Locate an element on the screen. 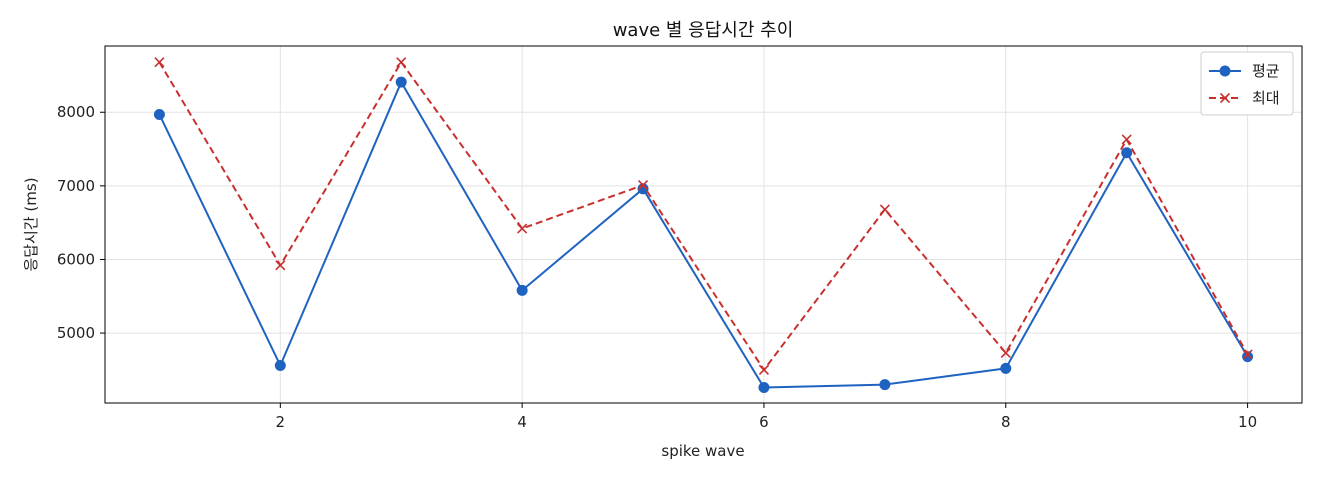 This screenshot has width=1320, height=480. x-tick-label: 6 is located at coordinates (764, 422).